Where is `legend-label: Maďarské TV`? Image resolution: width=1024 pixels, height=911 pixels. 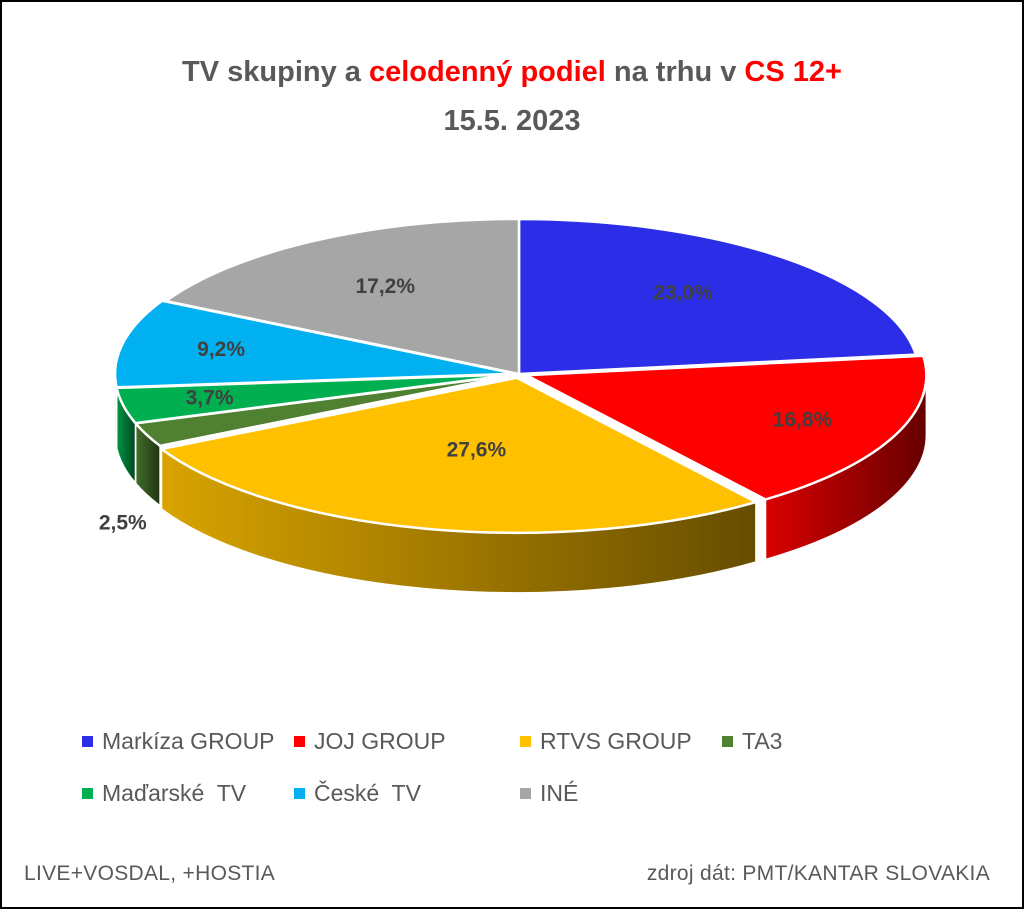
legend-label: Maďarské TV is located at coordinates (174, 793).